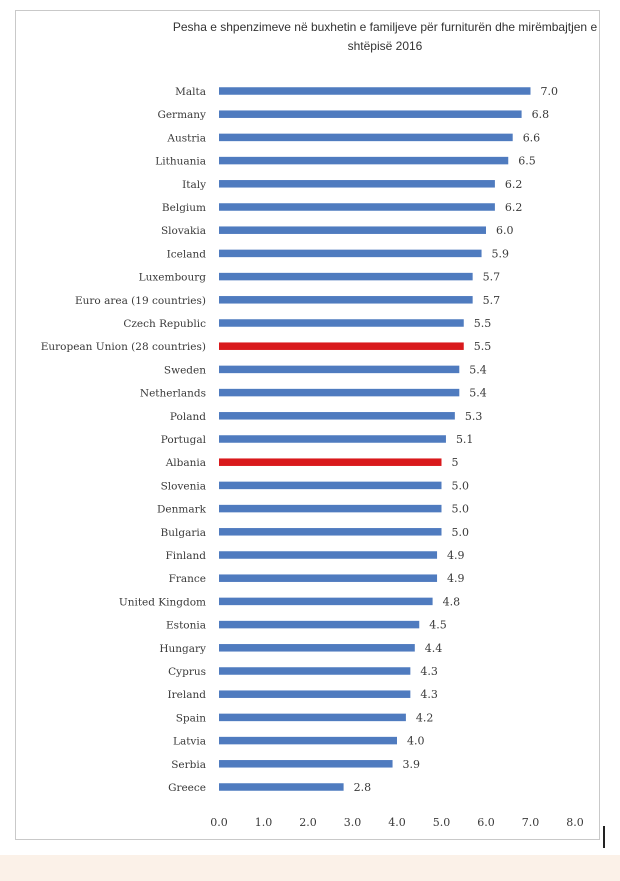 Image resolution: width=620 pixels, height=881 pixels. I want to click on category-label: Ireland, so click(187, 695).